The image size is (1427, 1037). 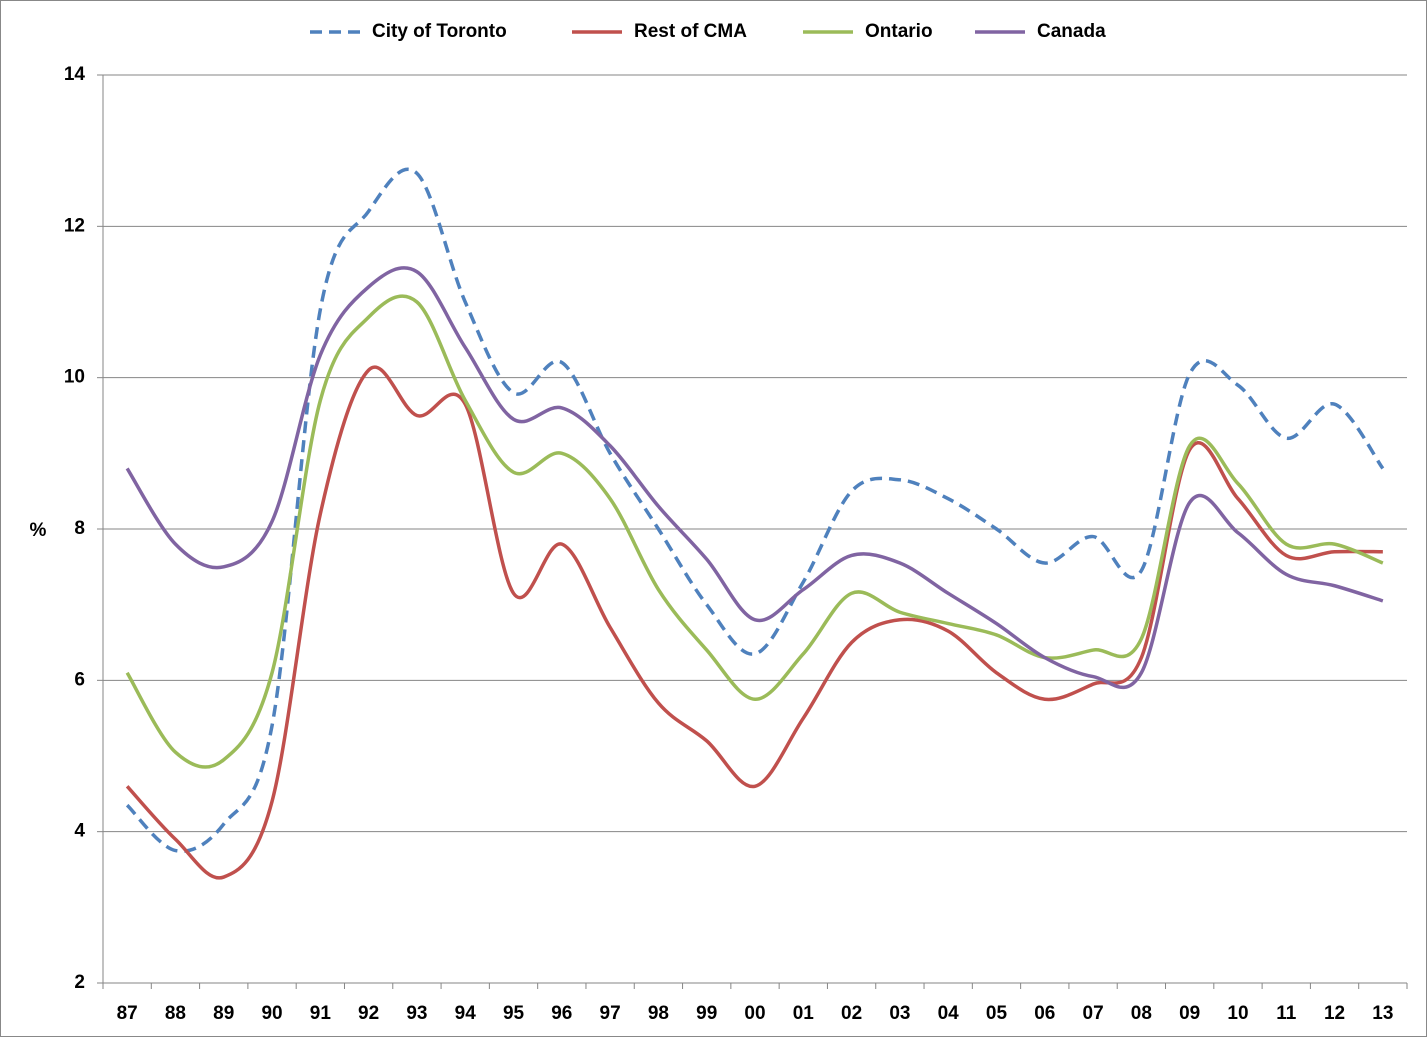 I want to click on y-tick-label: 4, so click(x=79, y=831).